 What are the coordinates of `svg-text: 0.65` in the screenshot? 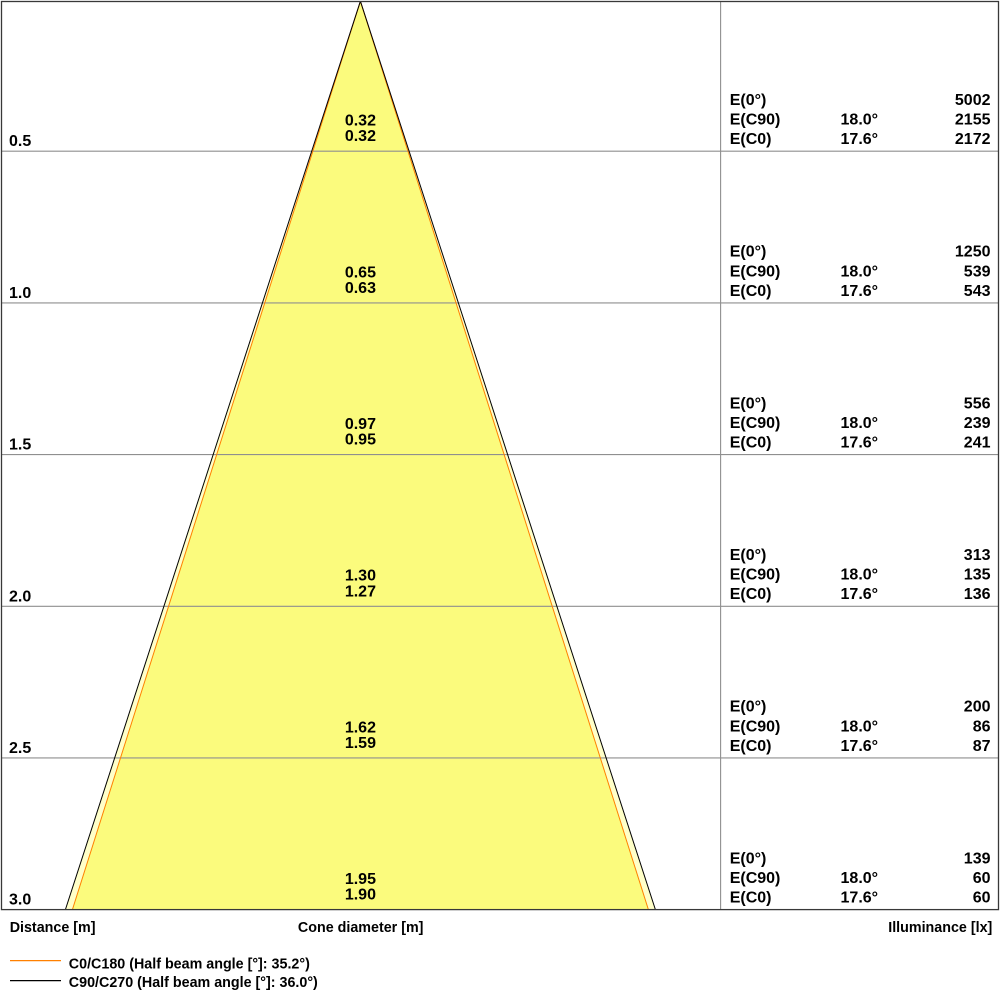 It's located at (360, 272).